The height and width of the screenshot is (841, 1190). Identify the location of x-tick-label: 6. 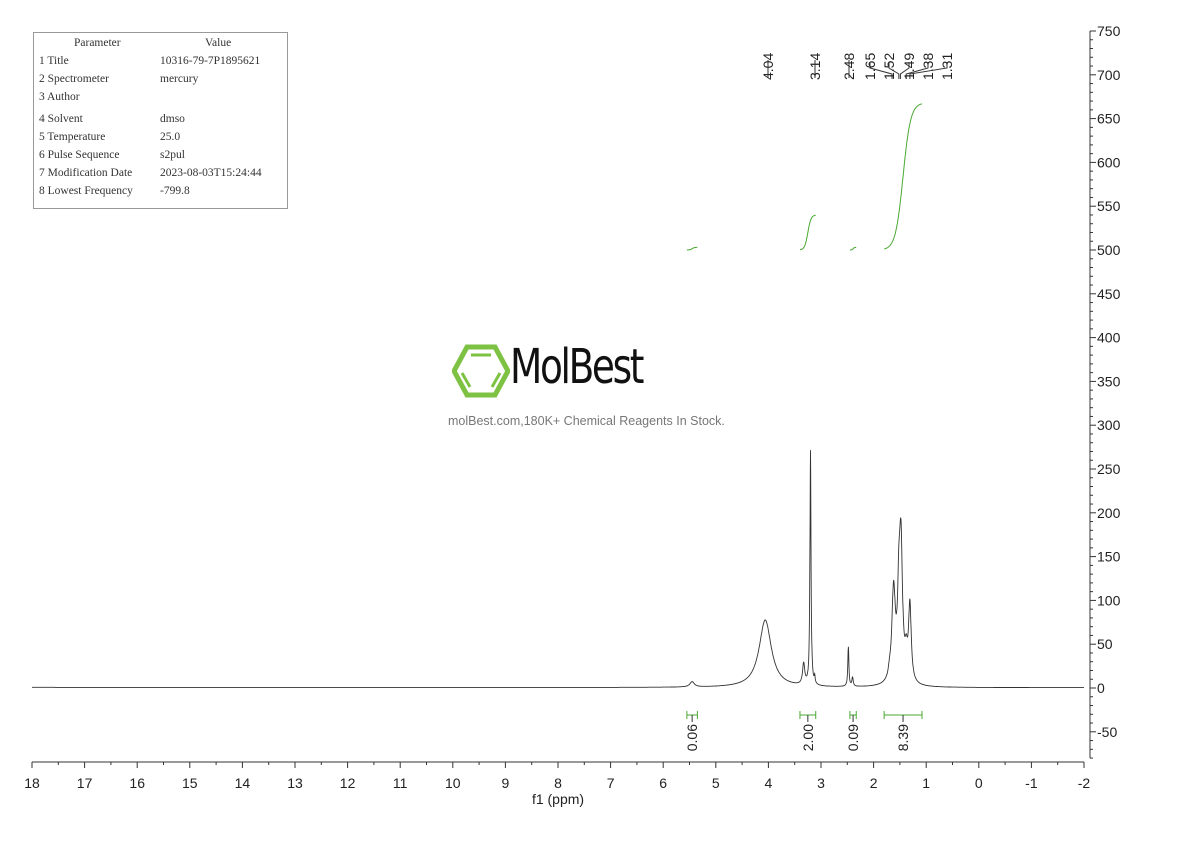
(663, 783).